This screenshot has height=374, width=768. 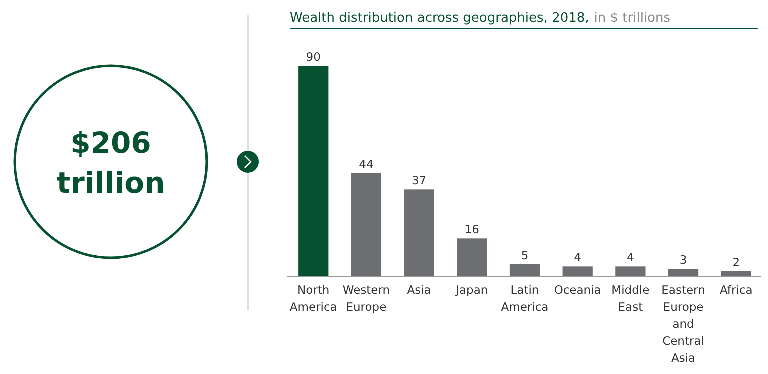 What do you see at coordinates (632, 18) in the screenshot?
I see `chart-subtitle: in $ trillions` at bounding box center [632, 18].